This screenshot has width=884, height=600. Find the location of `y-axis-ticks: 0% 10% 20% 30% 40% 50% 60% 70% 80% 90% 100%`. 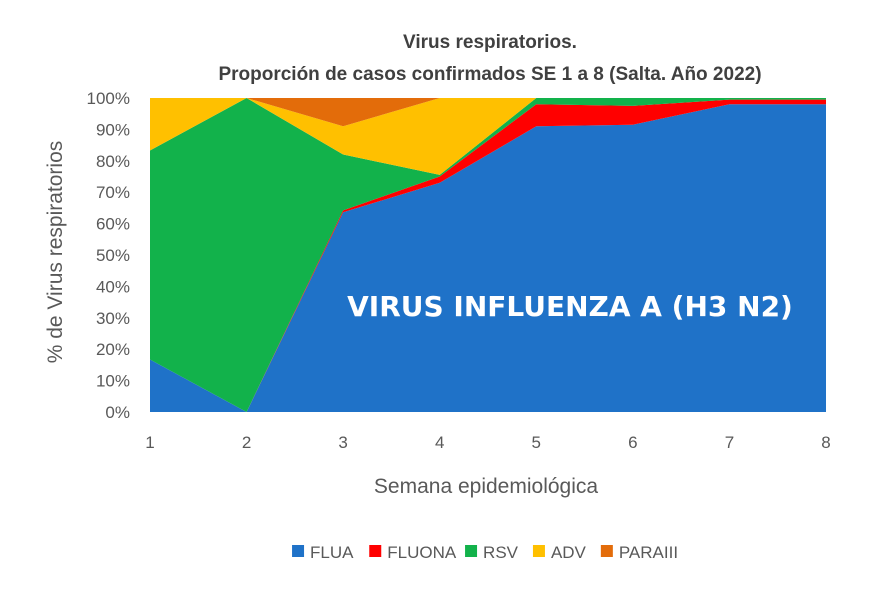

y-axis-ticks: 0% 10% 20% 30% 40% 50% 60% 70% 80% 90% 100% is located at coordinates (108, 255).